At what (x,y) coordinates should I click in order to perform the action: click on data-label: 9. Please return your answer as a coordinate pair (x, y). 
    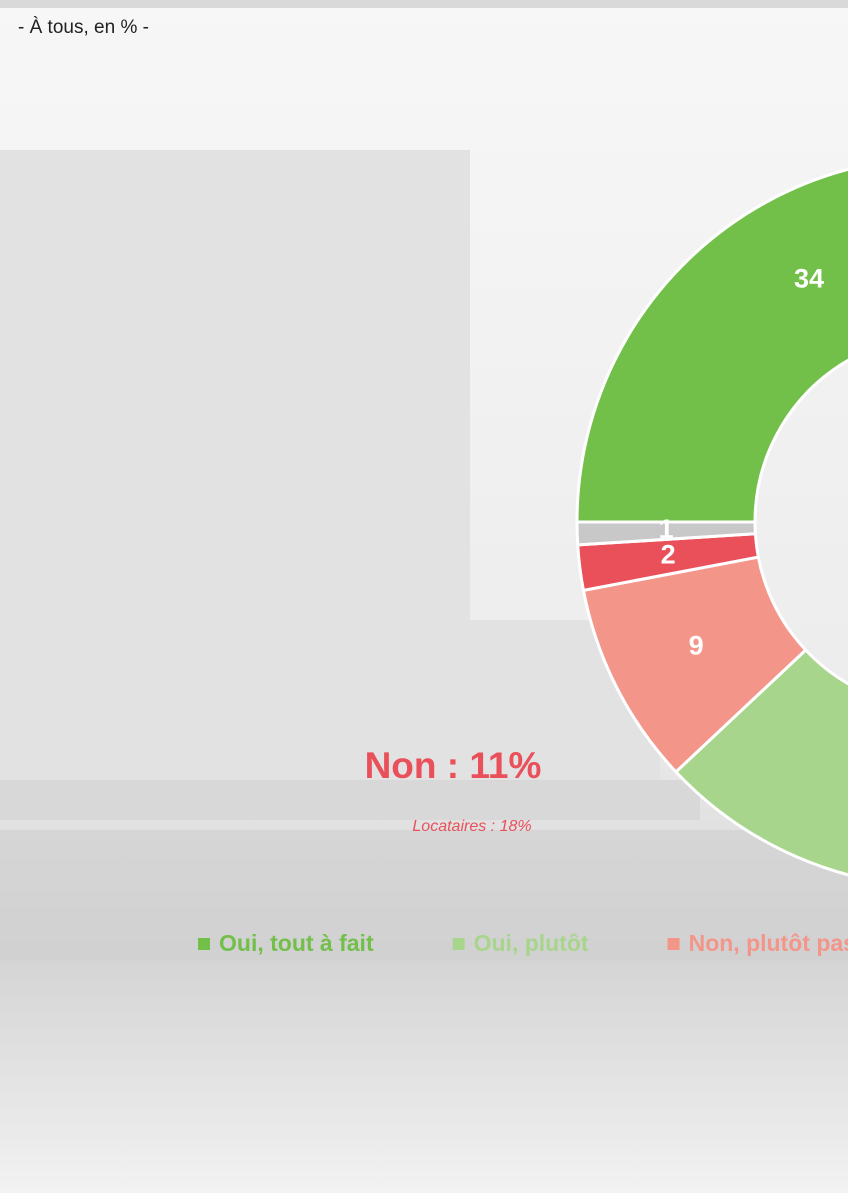
    Looking at the image, I should click on (696, 645).